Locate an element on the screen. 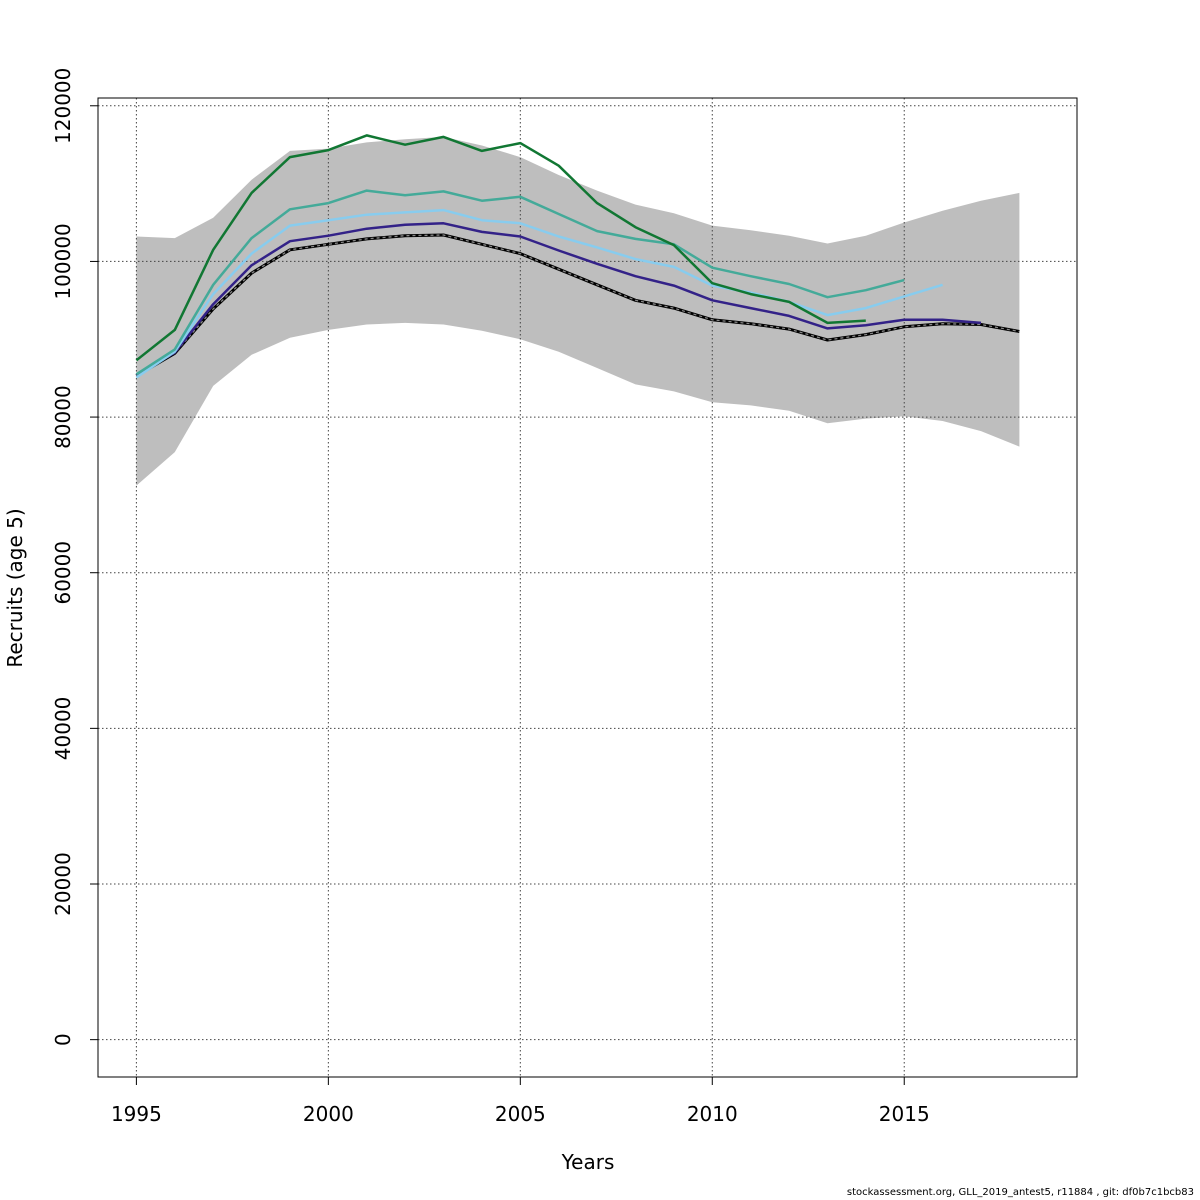 The image size is (1200, 1200). x-tick-label: 1995 is located at coordinates (136, 1114).